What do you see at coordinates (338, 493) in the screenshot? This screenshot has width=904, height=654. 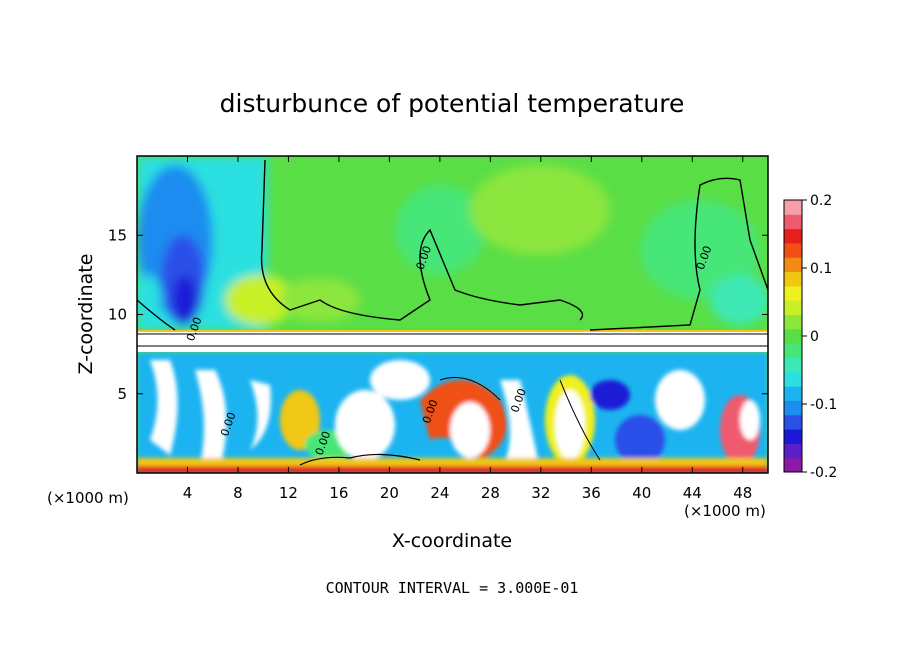 I see `x-tick-label: 16` at bounding box center [338, 493].